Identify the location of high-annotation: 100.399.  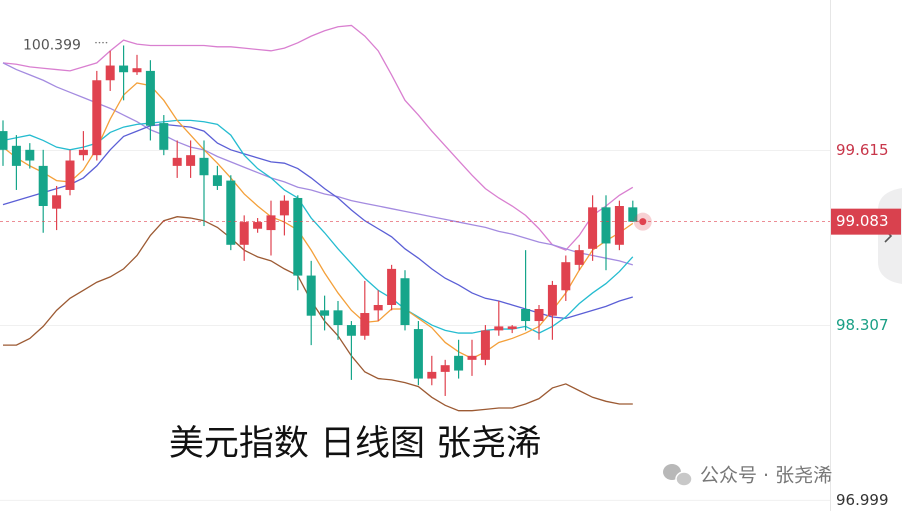
(52, 46).